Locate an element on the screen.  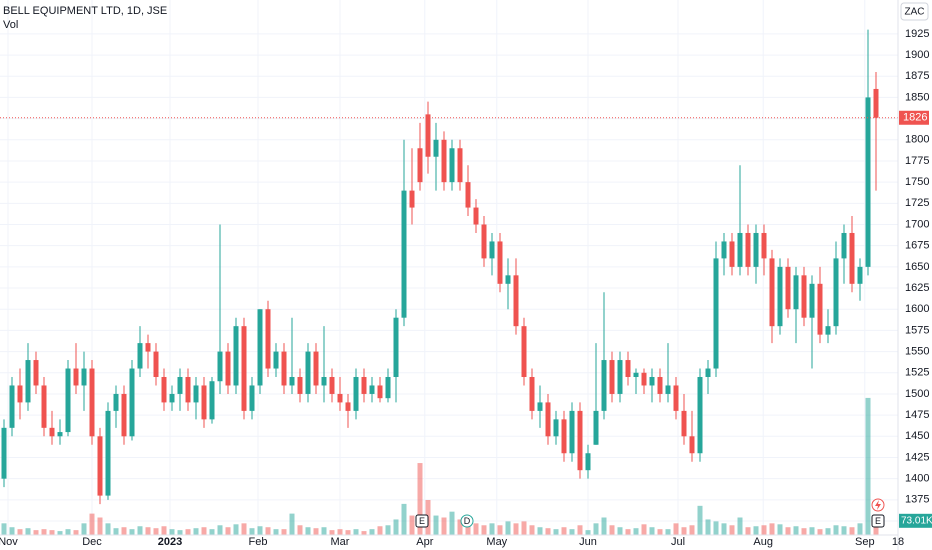
y-tick-label: 1450 is located at coordinates (917, 436).